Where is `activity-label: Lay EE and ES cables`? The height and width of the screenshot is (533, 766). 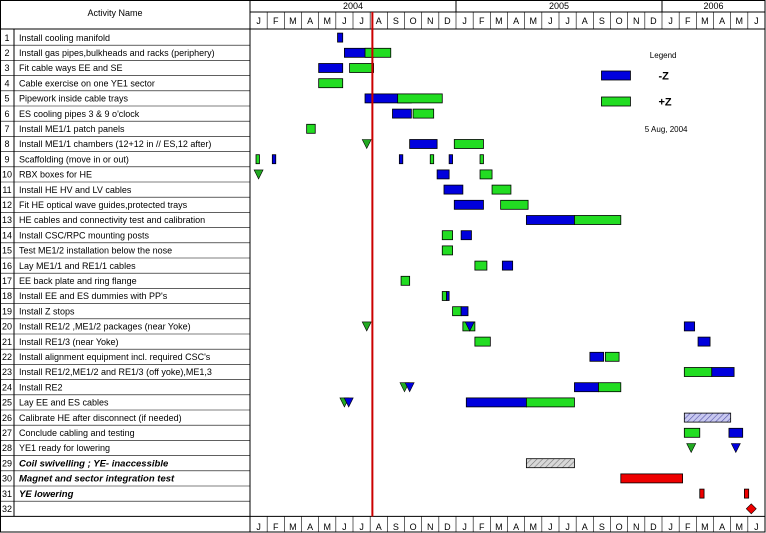 activity-label: Lay EE and ES cables is located at coordinates (64, 403).